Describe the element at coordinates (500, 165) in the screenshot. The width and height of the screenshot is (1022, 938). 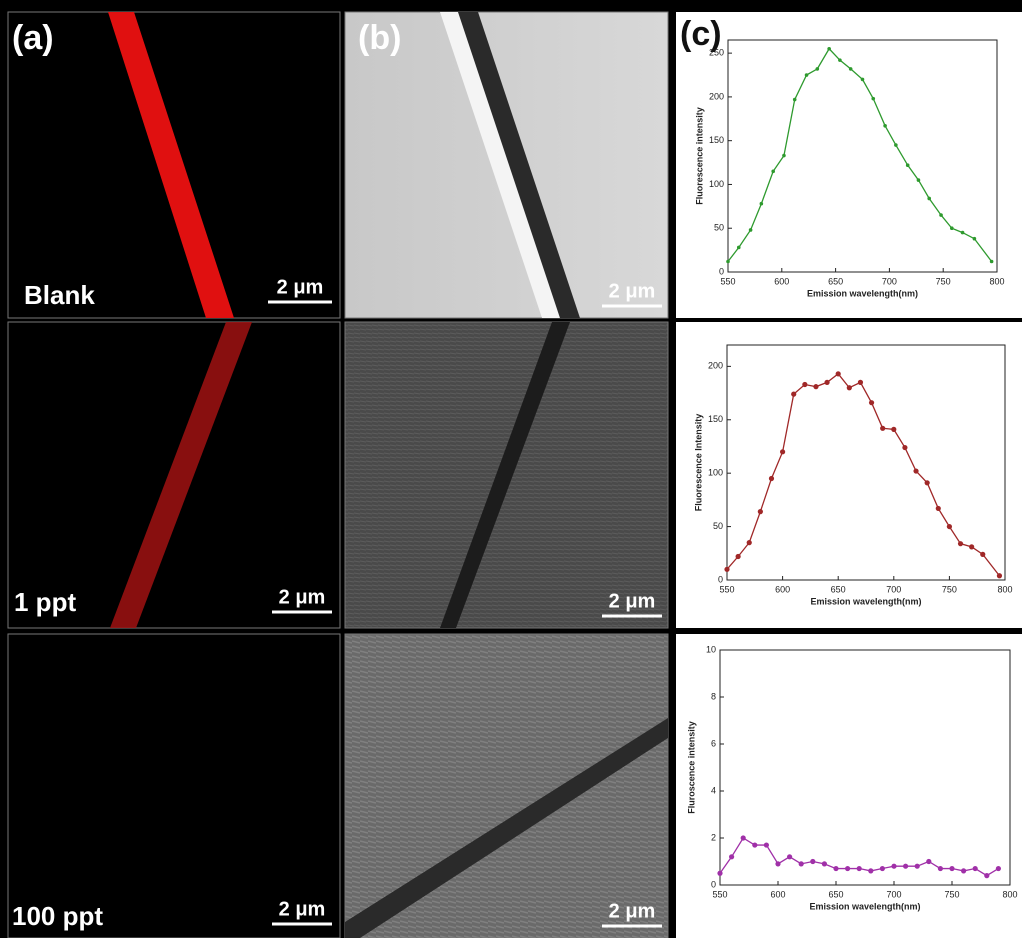
I see `fiber-edge` at that location.